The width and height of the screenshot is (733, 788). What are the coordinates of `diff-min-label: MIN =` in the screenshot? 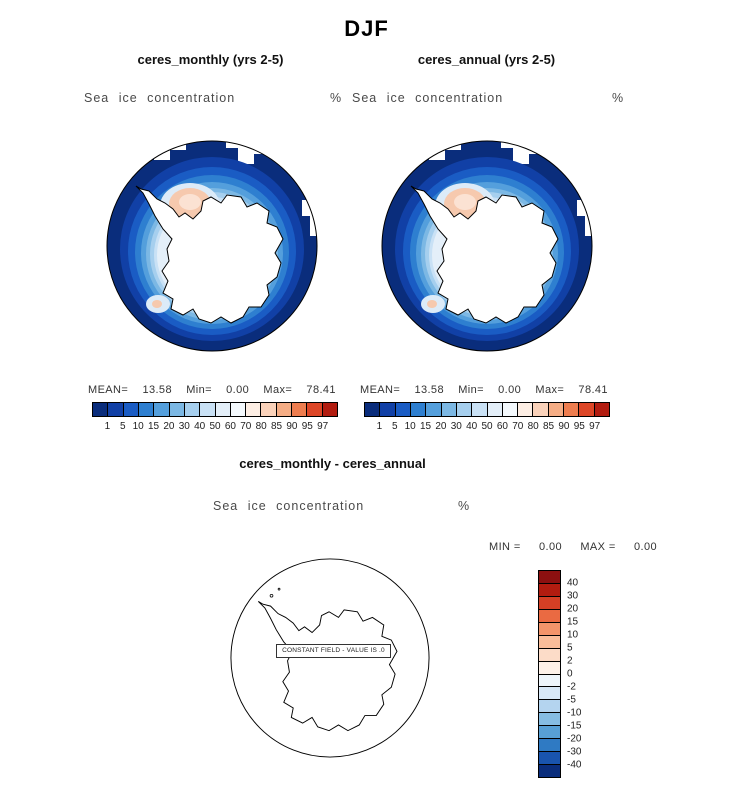 It's located at (505, 547).